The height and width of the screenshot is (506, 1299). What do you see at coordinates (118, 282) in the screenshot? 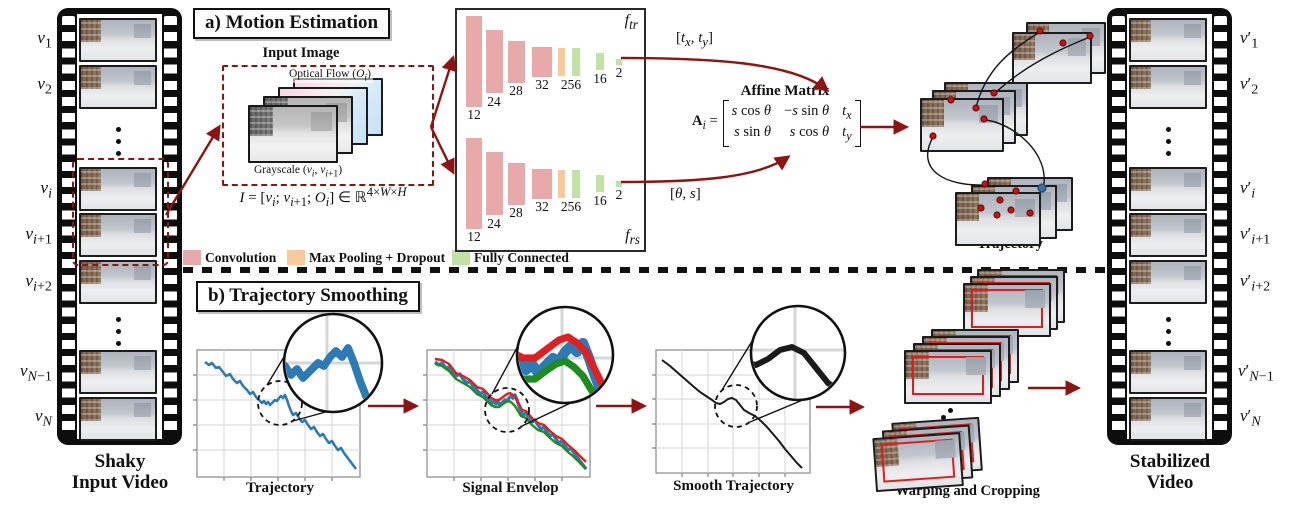
I see `frame-vi2` at bounding box center [118, 282].